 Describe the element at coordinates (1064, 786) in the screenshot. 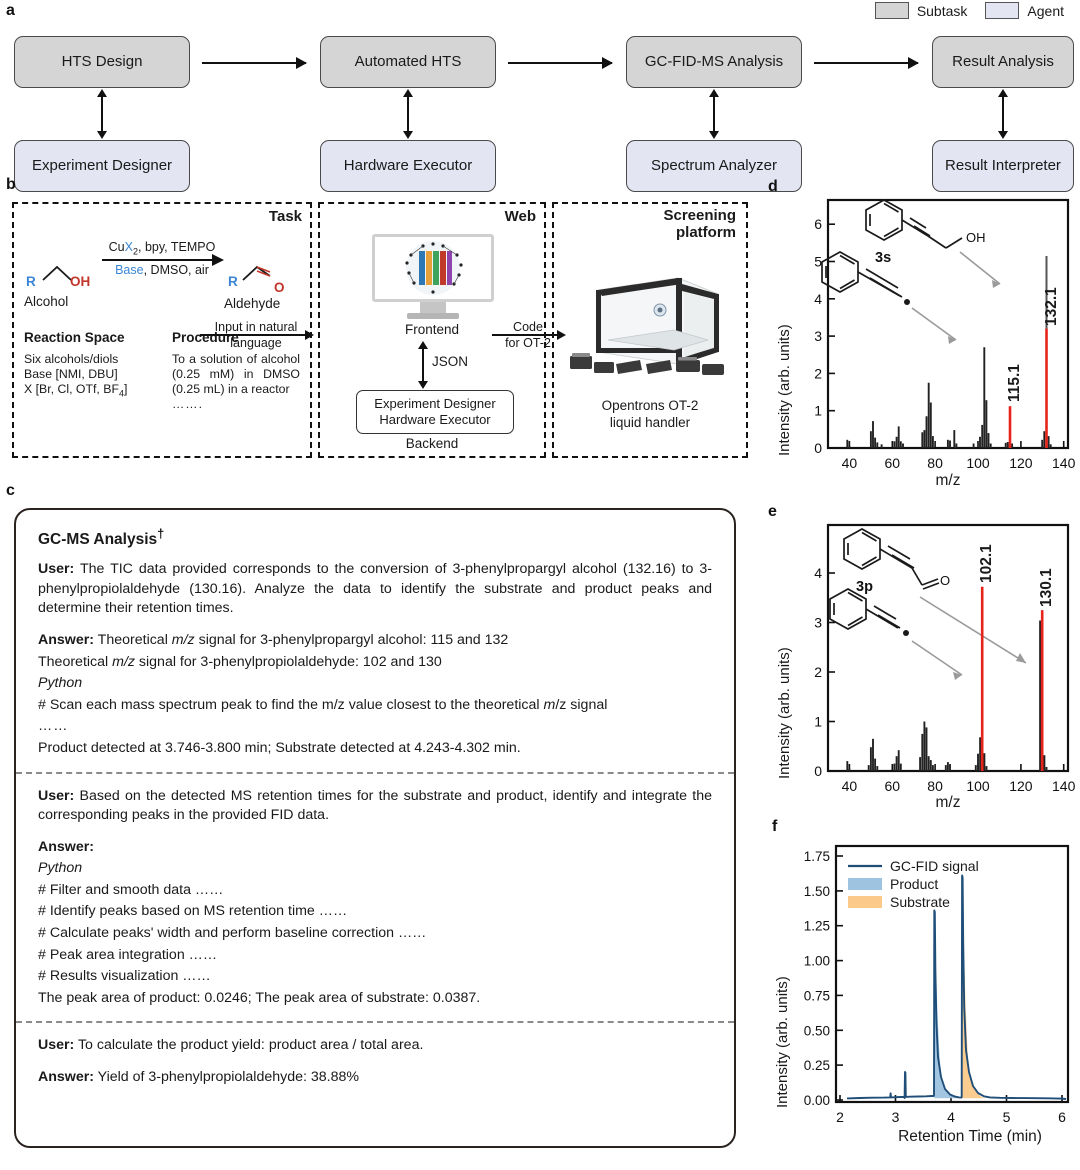

I see `svg-text: 140` at that location.